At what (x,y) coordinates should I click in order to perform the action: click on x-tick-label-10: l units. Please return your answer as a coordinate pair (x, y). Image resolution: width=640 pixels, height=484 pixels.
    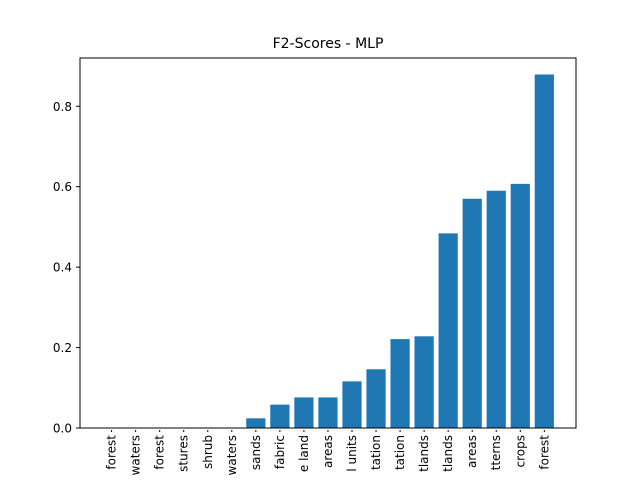
    Looking at the image, I should click on (352, 453).